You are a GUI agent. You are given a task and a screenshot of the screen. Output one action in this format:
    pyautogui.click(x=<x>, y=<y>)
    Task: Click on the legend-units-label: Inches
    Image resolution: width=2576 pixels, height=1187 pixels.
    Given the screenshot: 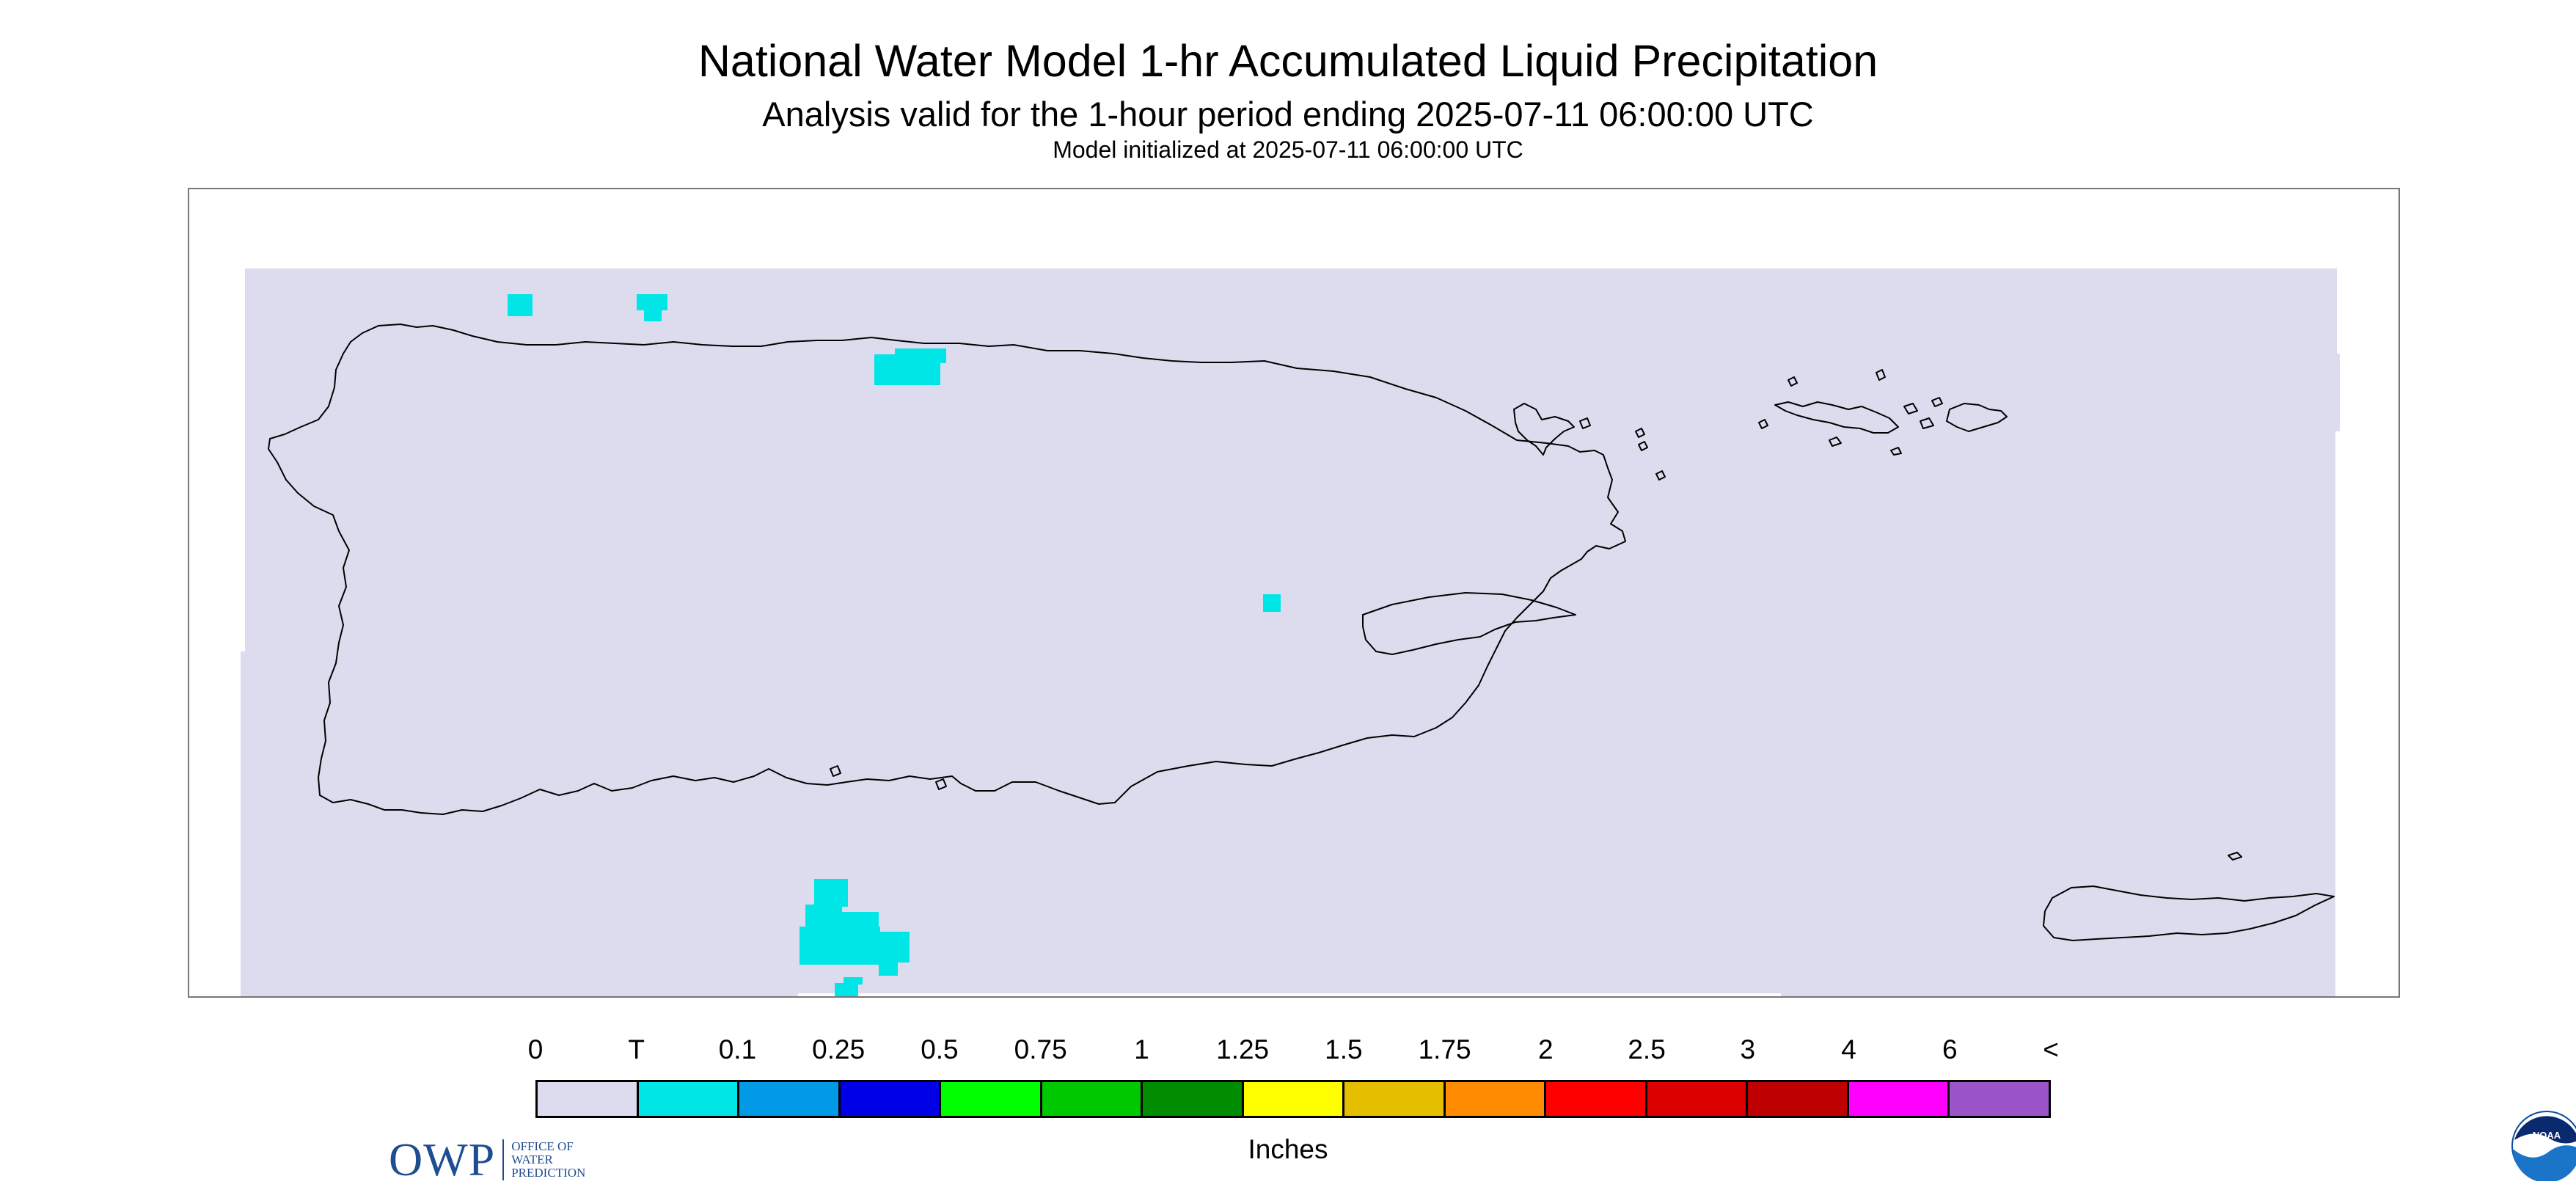 What is the action you would take?
    pyautogui.click(x=1288, y=1149)
    